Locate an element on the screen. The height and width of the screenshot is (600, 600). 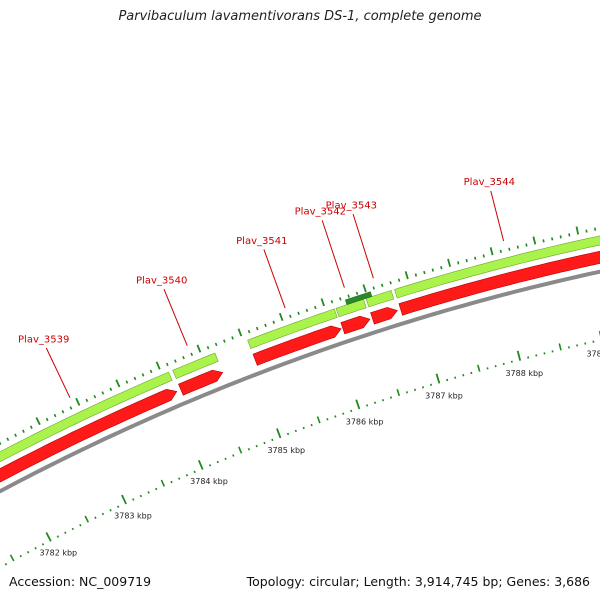
accession-text: Accession: NC_009719 is located at coordinates (80, 581).